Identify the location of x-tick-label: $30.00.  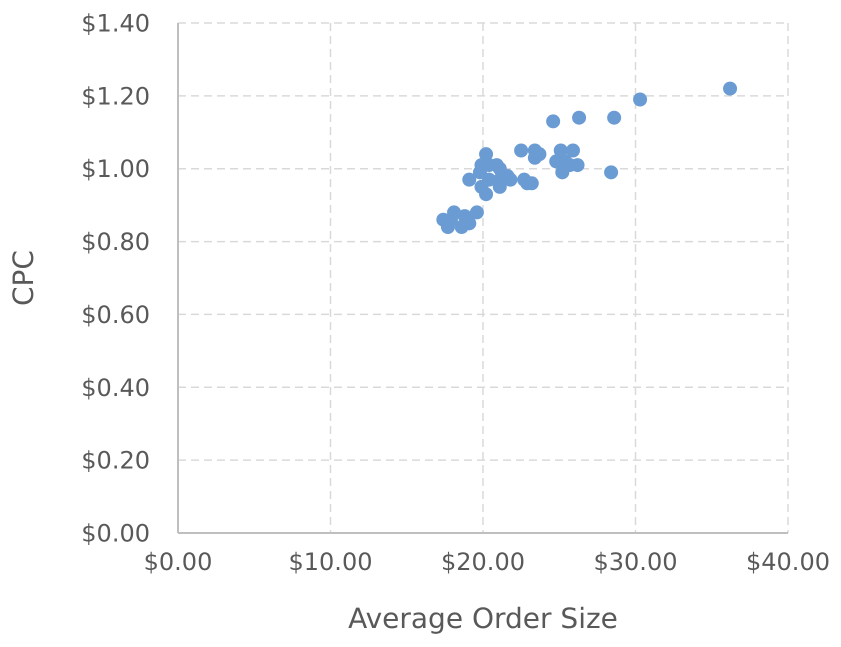
(636, 562).